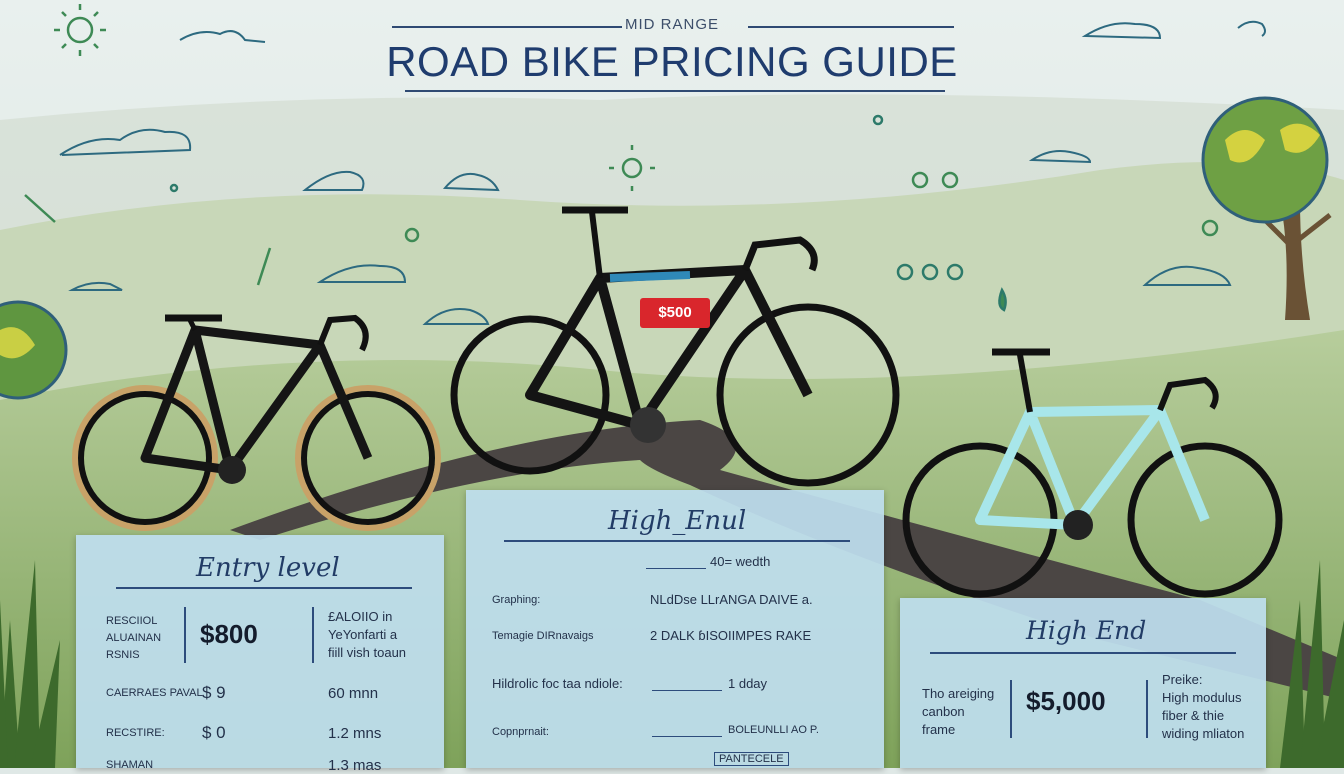  What do you see at coordinates (355, 765) in the screenshot?
I see `entry-row-3-time: 1.3 mas` at bounding box center [355, 765].